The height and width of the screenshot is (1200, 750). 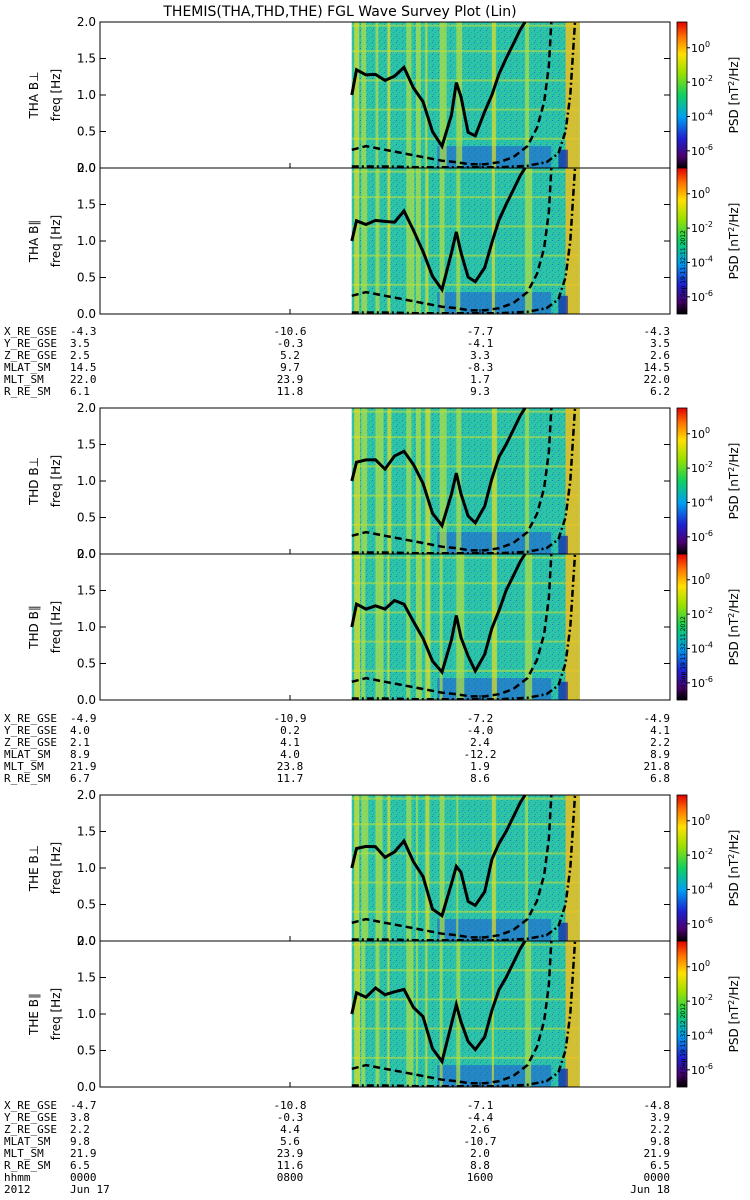 I want to click on ephemeris-value: 0000, so click(x=83, y=1177).